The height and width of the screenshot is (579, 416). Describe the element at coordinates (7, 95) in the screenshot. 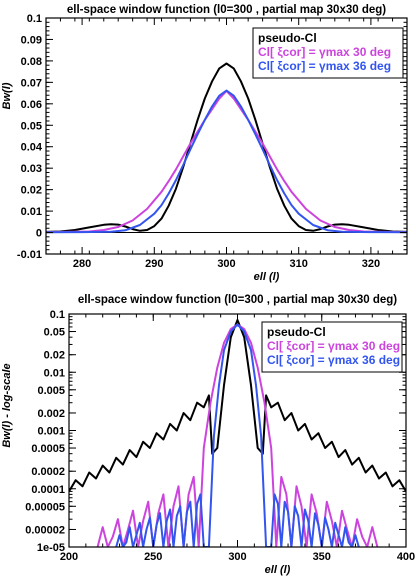

I see `y-axis-label: Bw(l)` at that location.